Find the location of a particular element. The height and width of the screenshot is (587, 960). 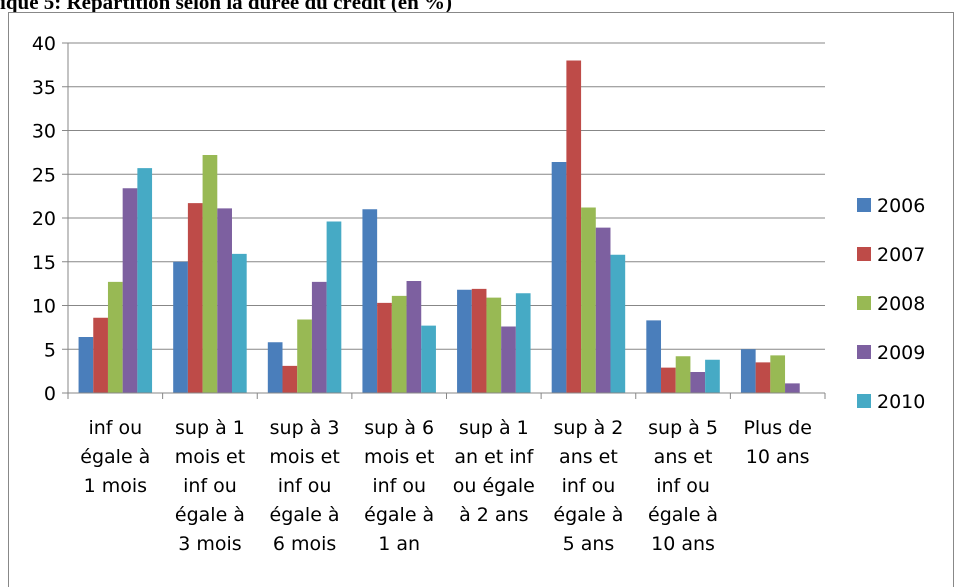

y-tick-label: 40 is located at coordinates (44, 44).